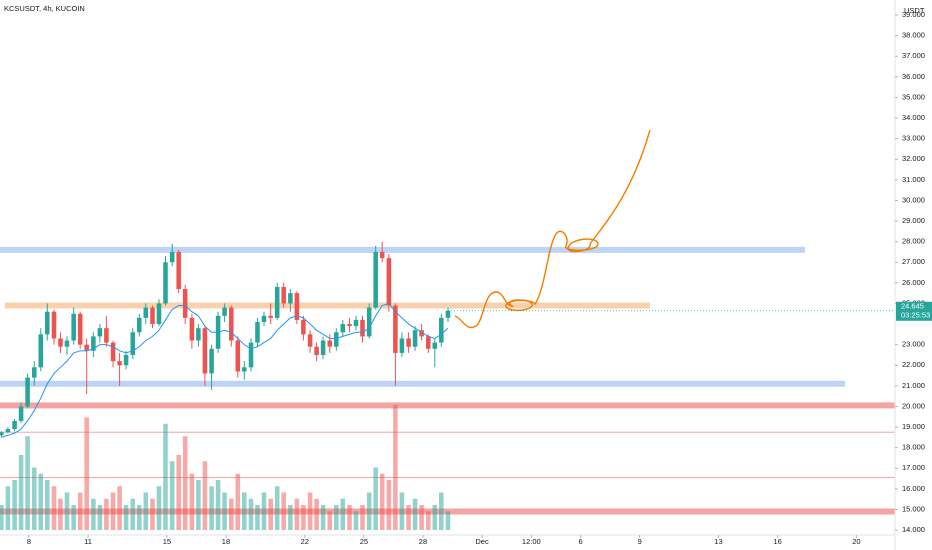 The width and height of the screenshot is (932, 550). I want to click on x-tick-label: 25, so click(364, 541).